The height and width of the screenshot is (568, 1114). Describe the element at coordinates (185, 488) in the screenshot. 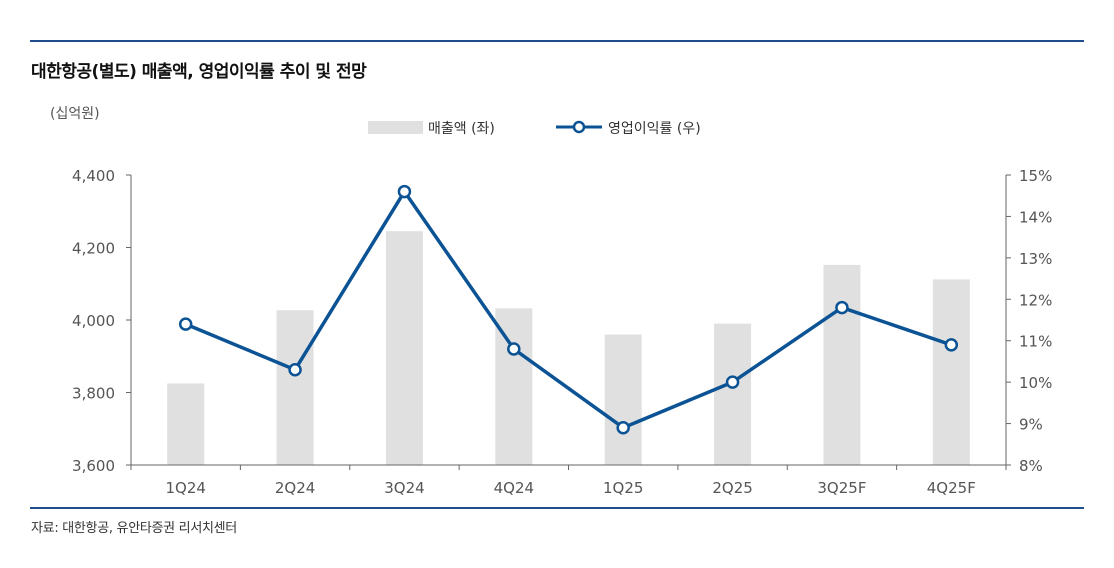

I see `x-tick-label: 1Q24` at that location.